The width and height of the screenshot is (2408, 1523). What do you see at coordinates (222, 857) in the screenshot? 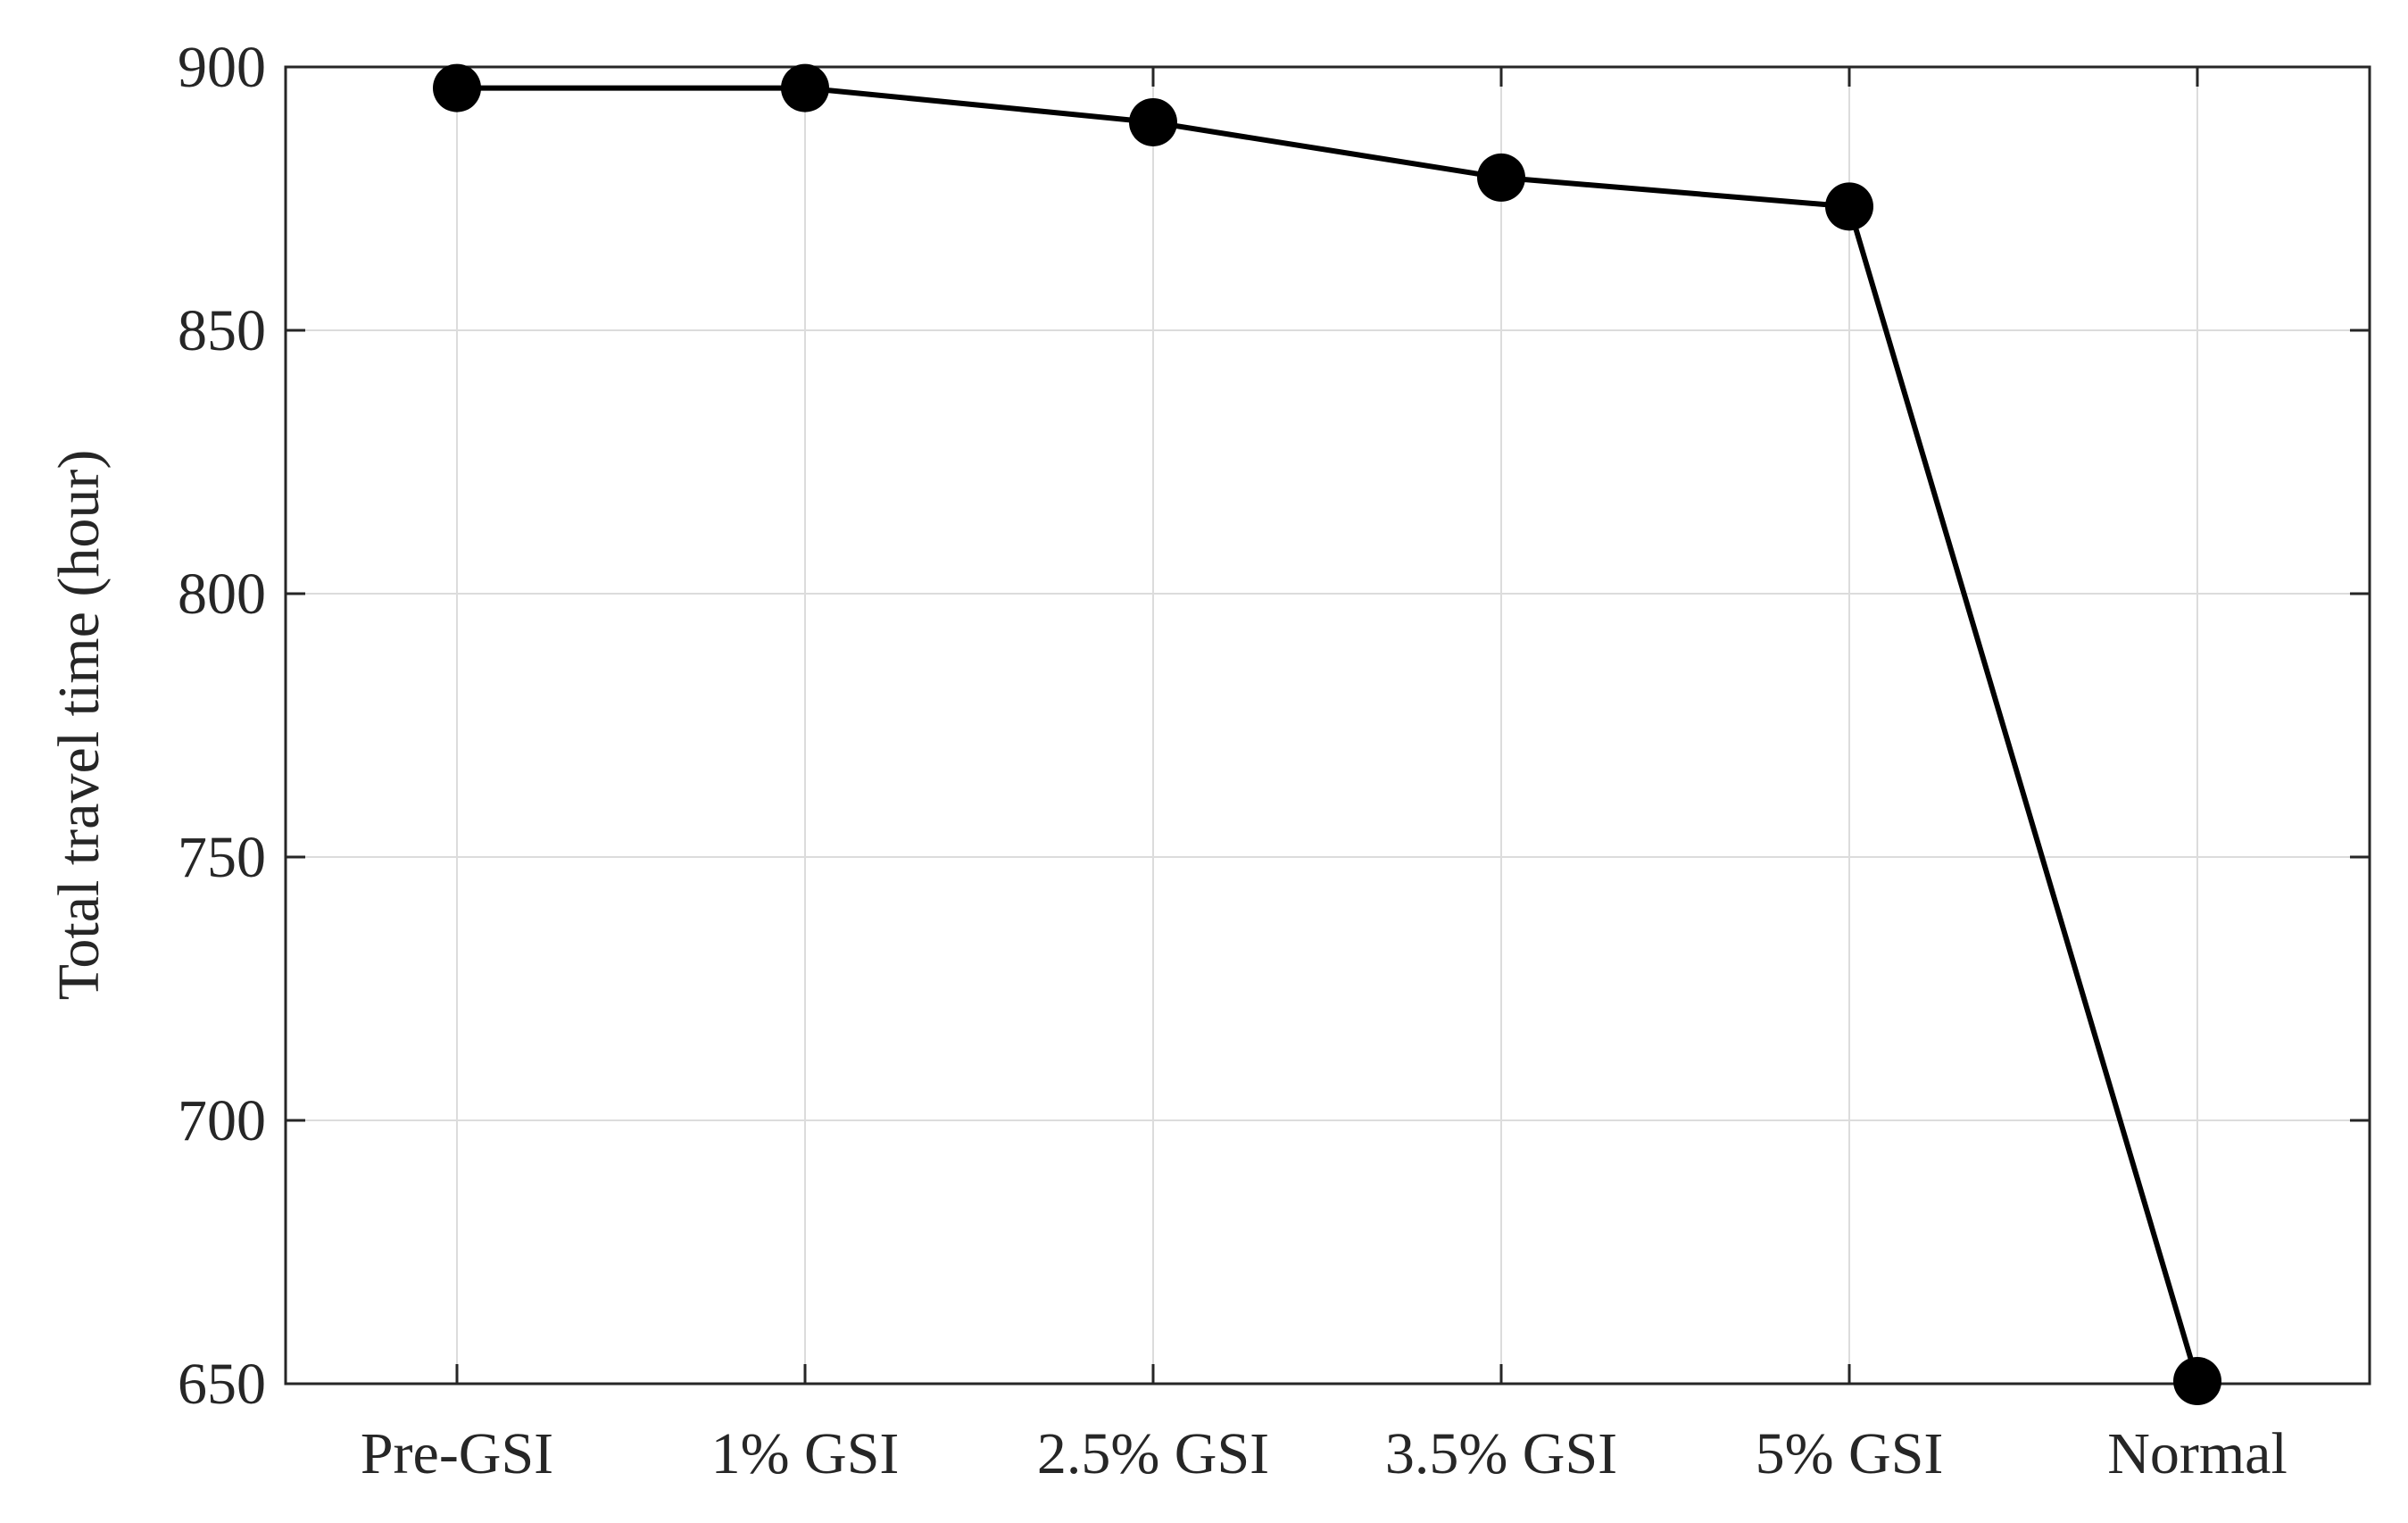
I see `y-tick-label: 750` at bounding box center [222, 857].